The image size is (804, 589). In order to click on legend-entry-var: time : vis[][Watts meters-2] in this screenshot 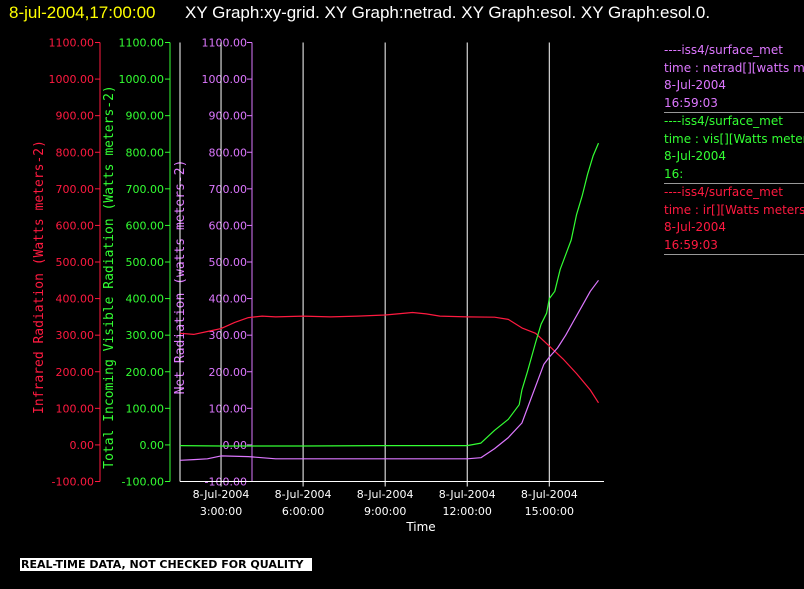, I will do `click(734, 138)`.